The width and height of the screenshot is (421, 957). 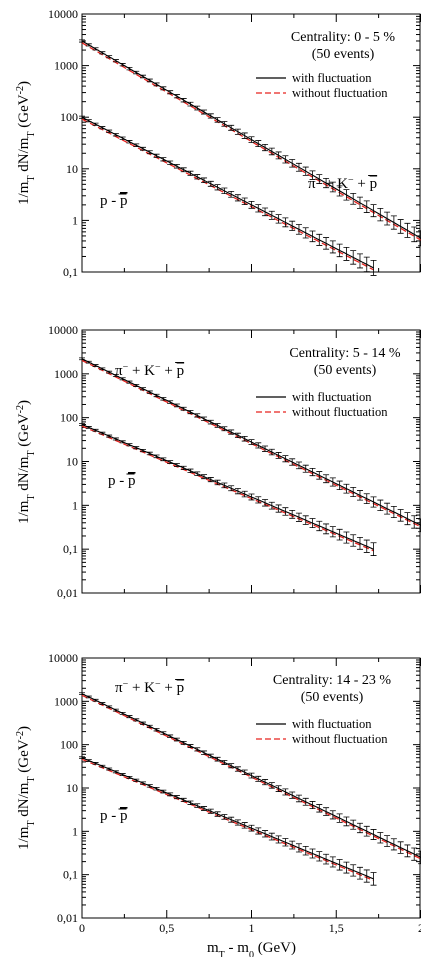 I want to click on y-tick-label: 1, so click(x=75, y=505).